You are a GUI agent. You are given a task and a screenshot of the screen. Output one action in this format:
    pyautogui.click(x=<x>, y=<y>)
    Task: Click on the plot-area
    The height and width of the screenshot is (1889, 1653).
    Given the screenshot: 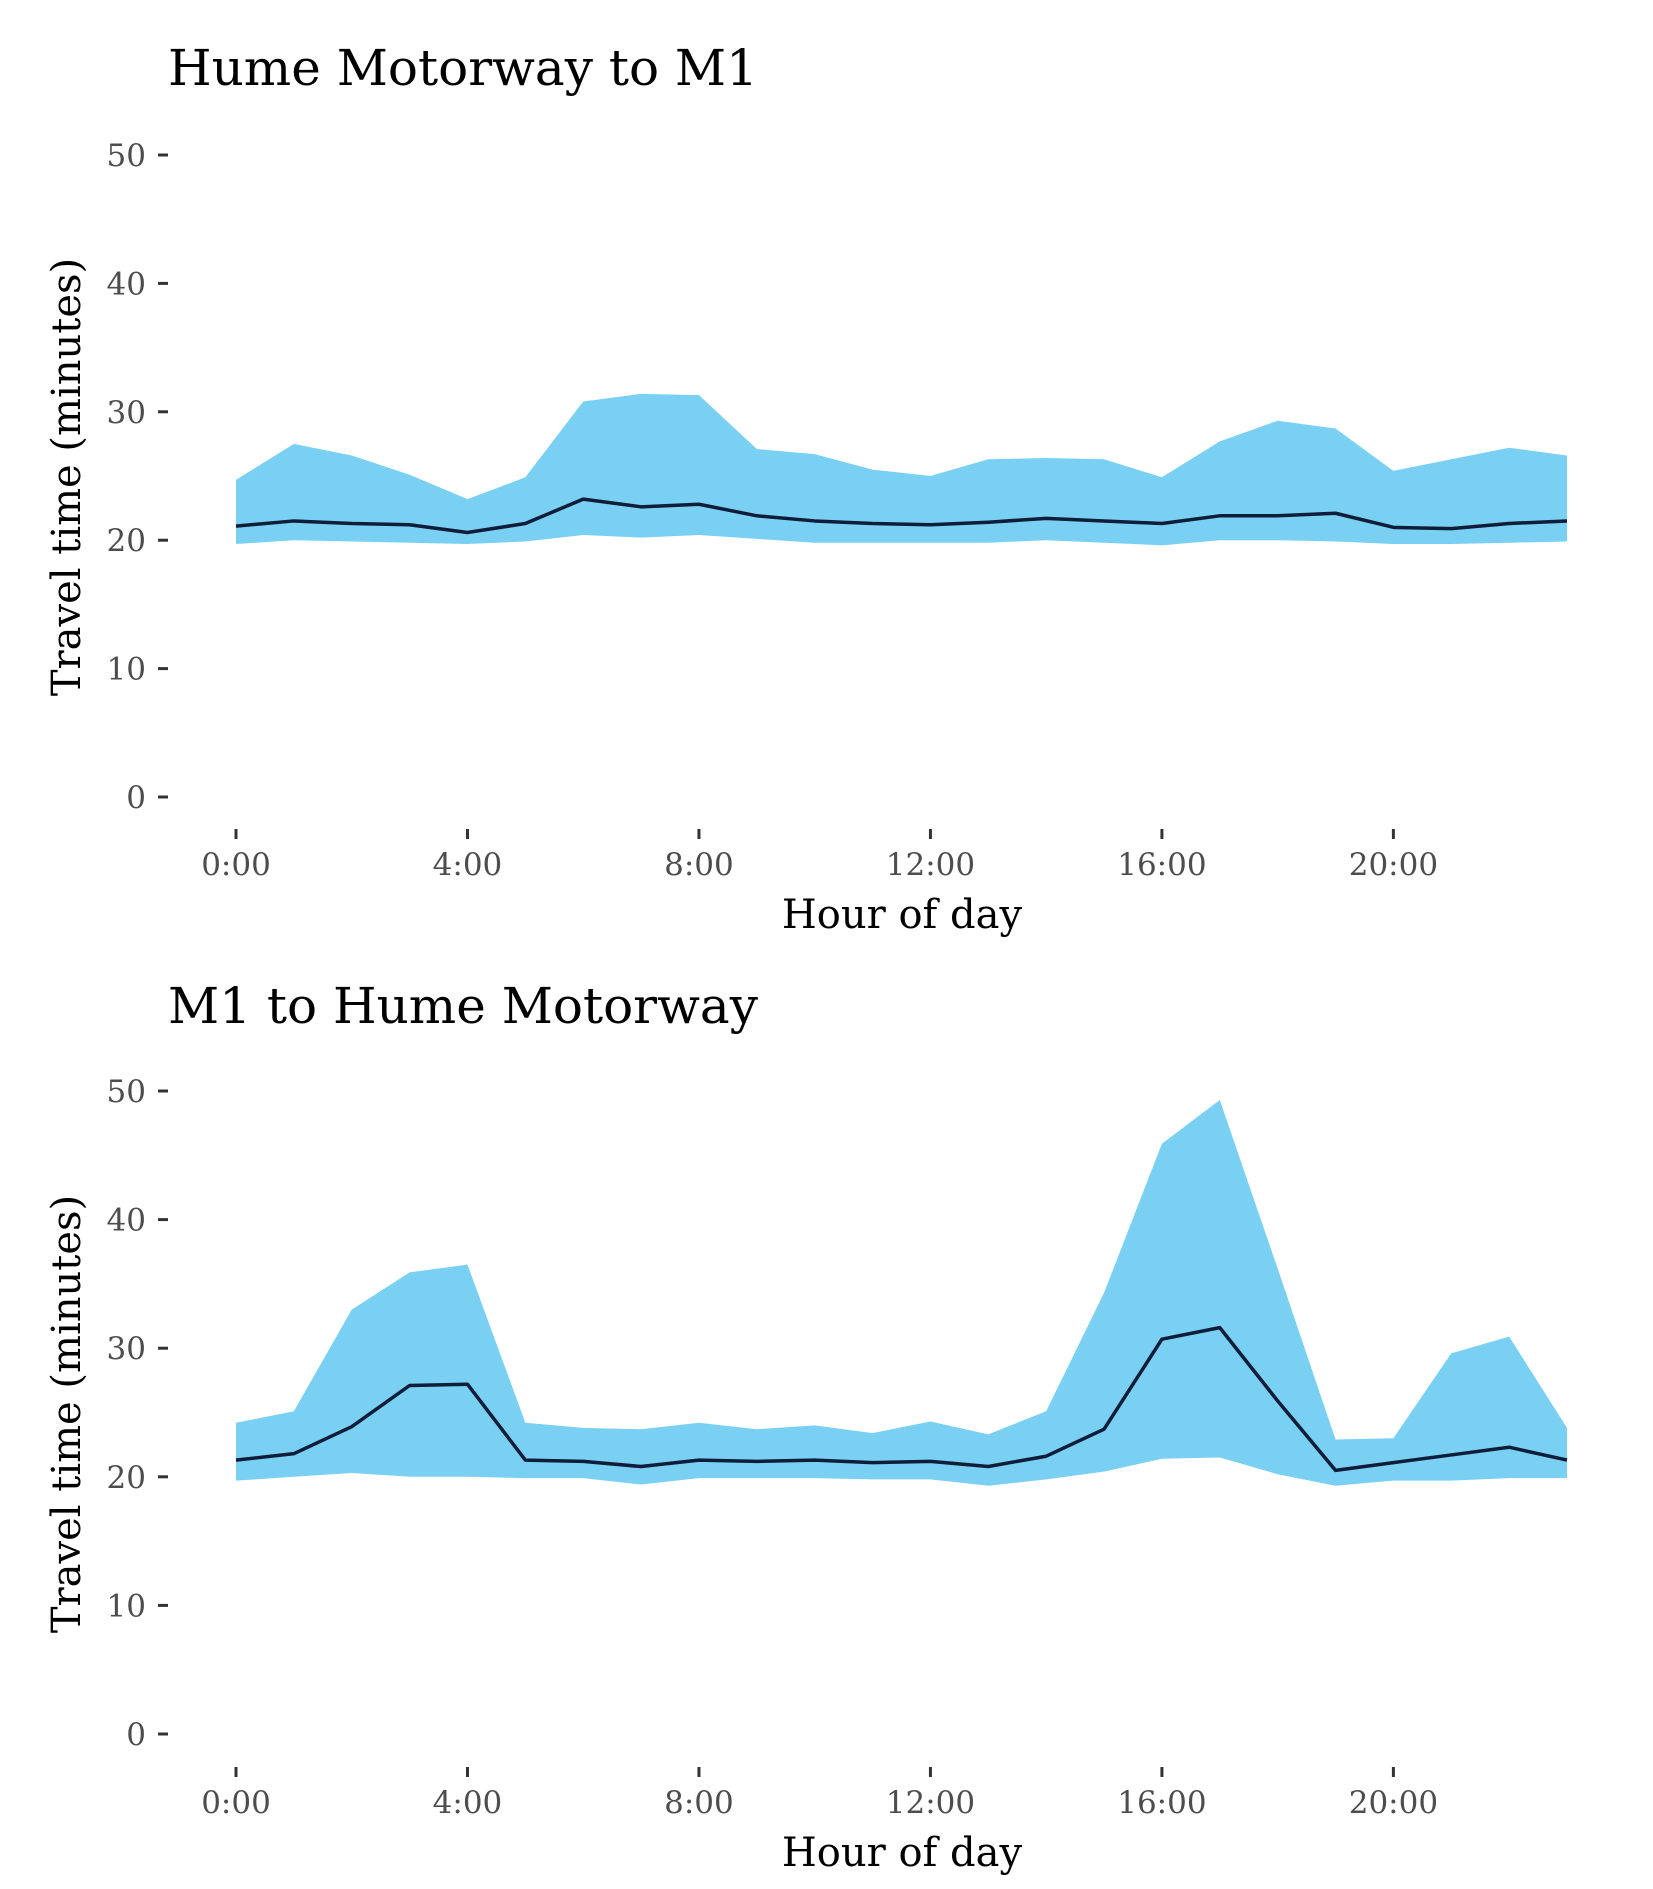 What is the action you would take?
    pyautogui.click(x=901, y=469)
    